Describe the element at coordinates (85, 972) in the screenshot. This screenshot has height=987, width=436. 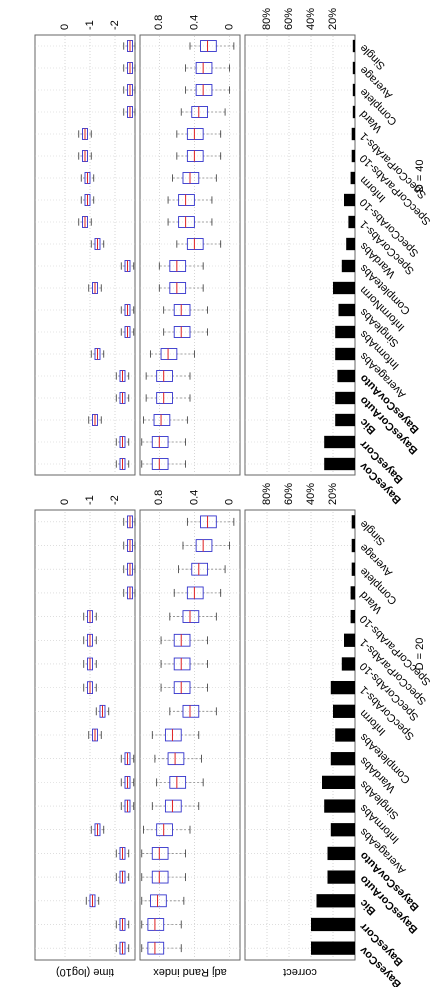
I see `y-axis-label: time (log10)` at that location.